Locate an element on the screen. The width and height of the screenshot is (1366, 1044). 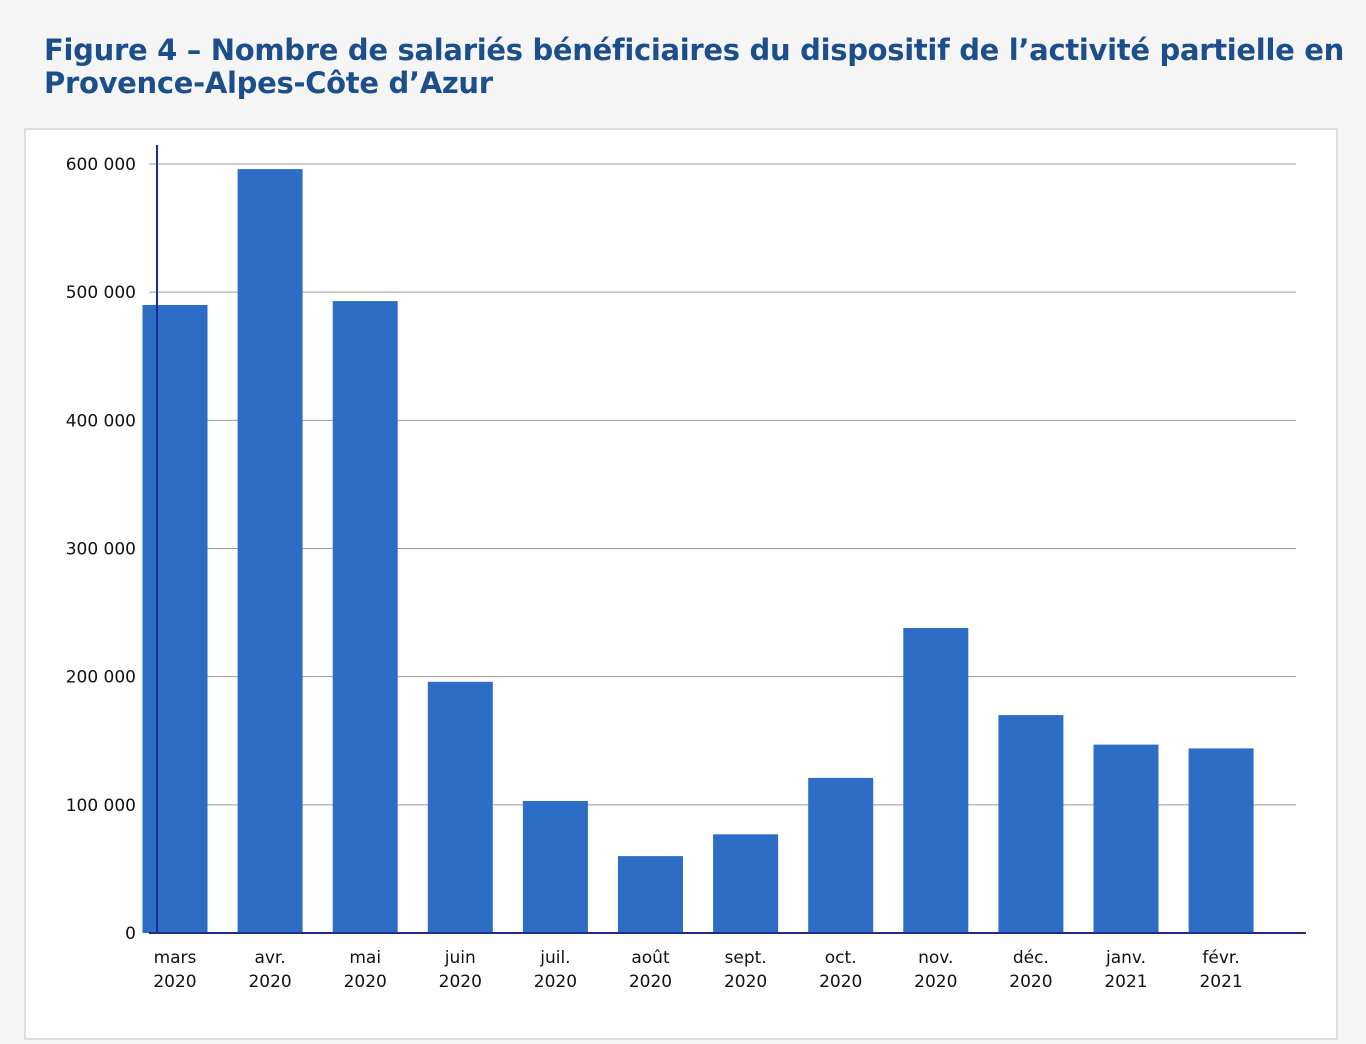
x-tick-label: nov. 2020 is located at coordinates (935, 970).